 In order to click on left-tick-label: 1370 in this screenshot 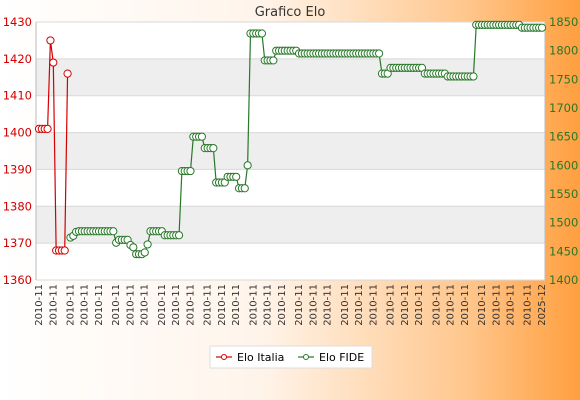, I will do `click(17, 243)`.